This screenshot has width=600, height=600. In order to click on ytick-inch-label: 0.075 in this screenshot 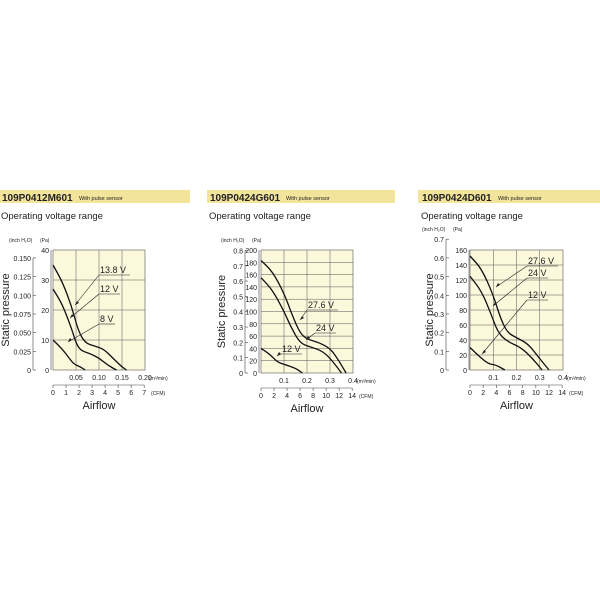, I will do `click(22, 315)`.